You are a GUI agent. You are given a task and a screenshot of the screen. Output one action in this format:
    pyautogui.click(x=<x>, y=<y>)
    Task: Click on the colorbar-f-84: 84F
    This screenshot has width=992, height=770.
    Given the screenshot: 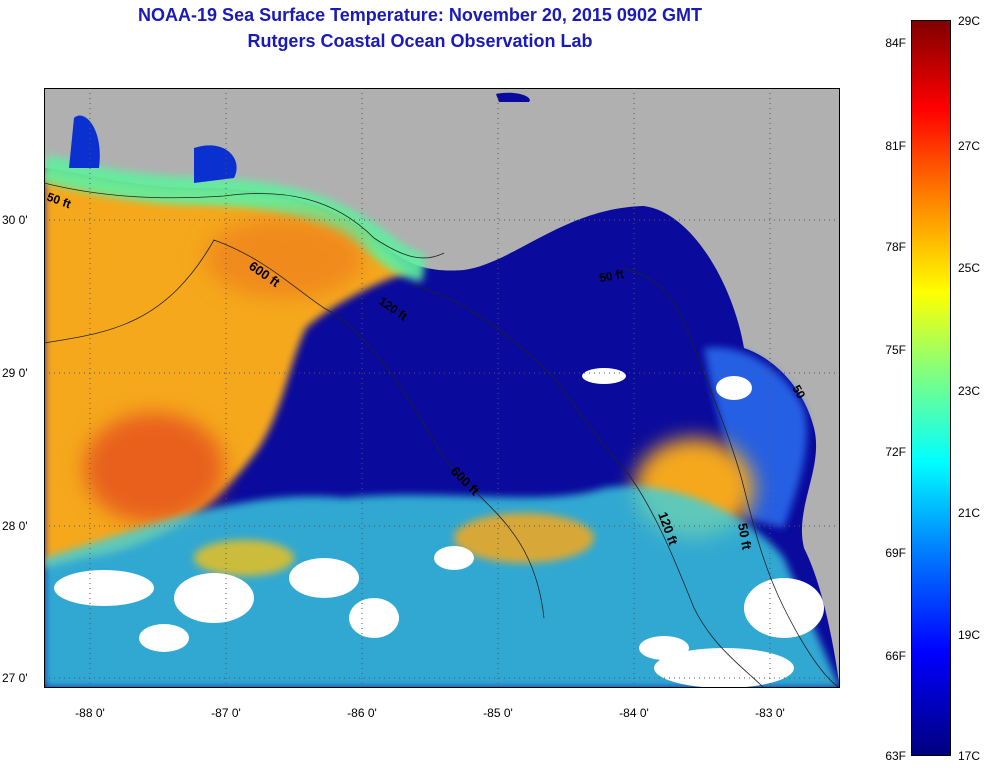 What is the action you would take?
    pyautogui.click(x=895, y=43)
    